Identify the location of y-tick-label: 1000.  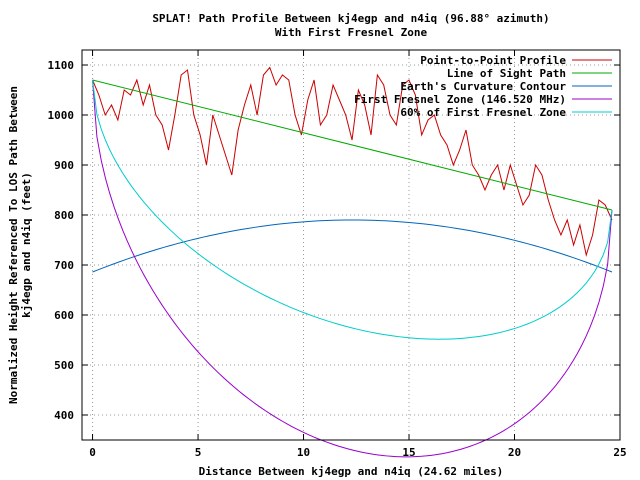
(61, 115).